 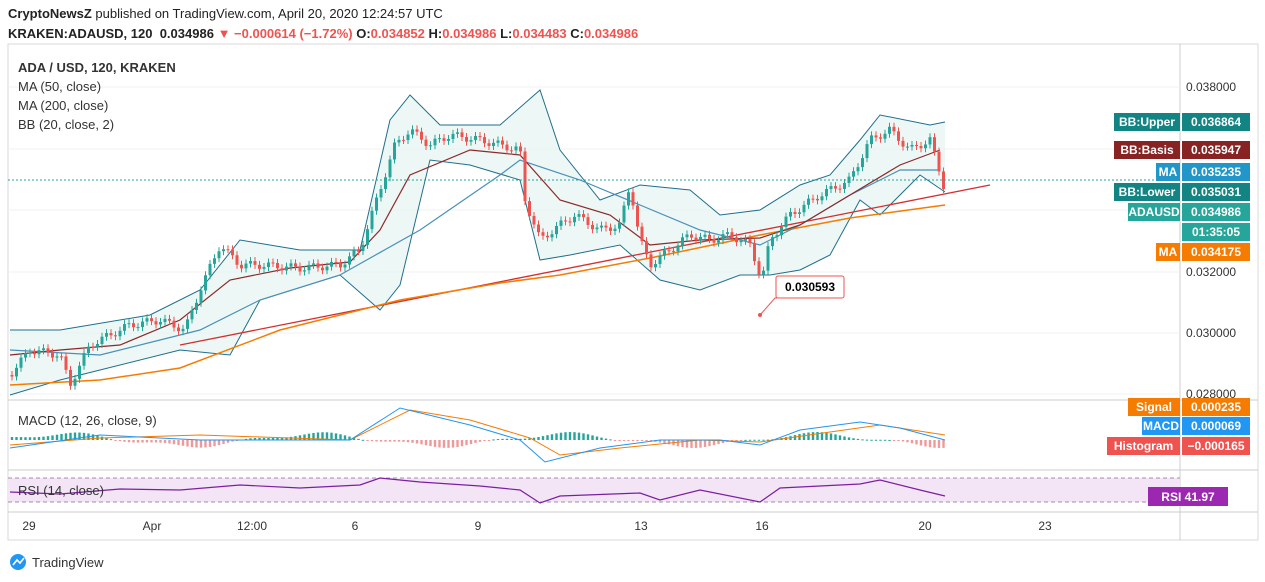 I want to click on change: ▼ −0.000614 (−1.72%), so click(x=285, y=33).